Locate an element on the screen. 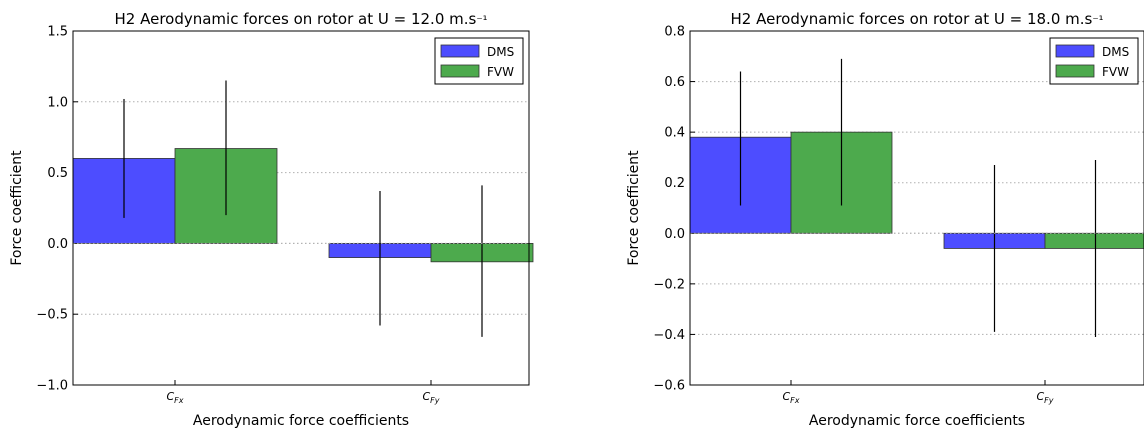 The height and width of the screenshot is (430, 1144). bar-fvw-c_fy is located at coordinates (1094, 240).